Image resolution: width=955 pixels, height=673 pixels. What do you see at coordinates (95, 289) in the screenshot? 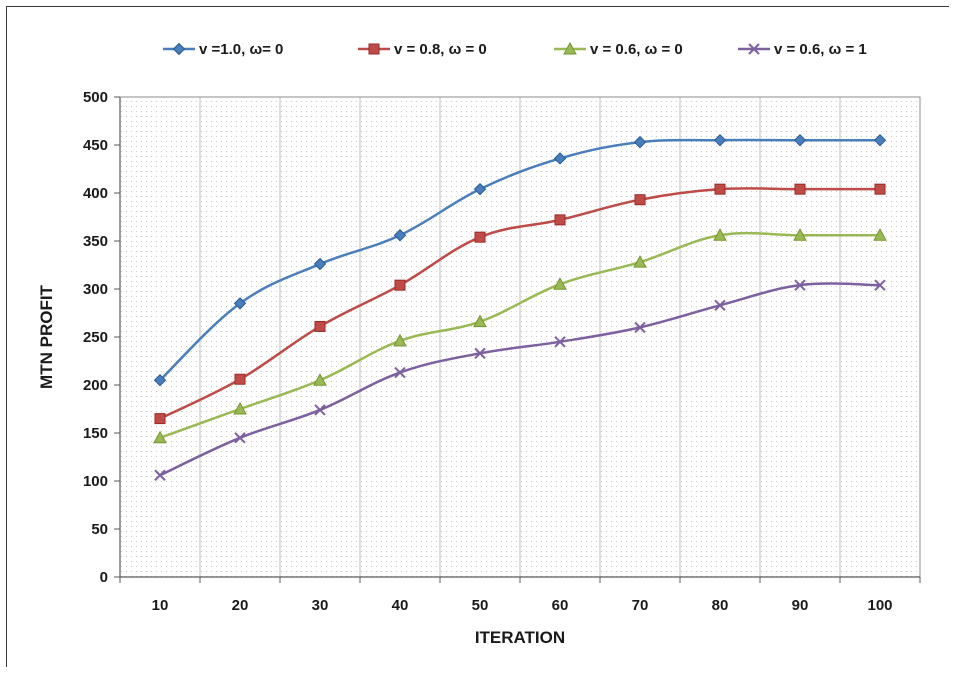
I see `y-tick-label: 300` at bounding box center [95, 289].